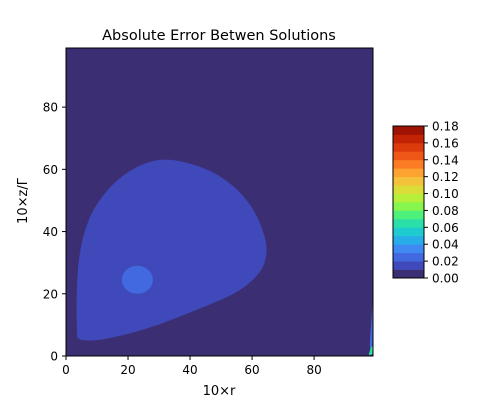 This screenshot has height=400, width=500. What do you see at coordinates (219, 36) in the screenshot?
I see `chart-title: Absolute Error Betwen Solutions` at bounding box center [219, 36].